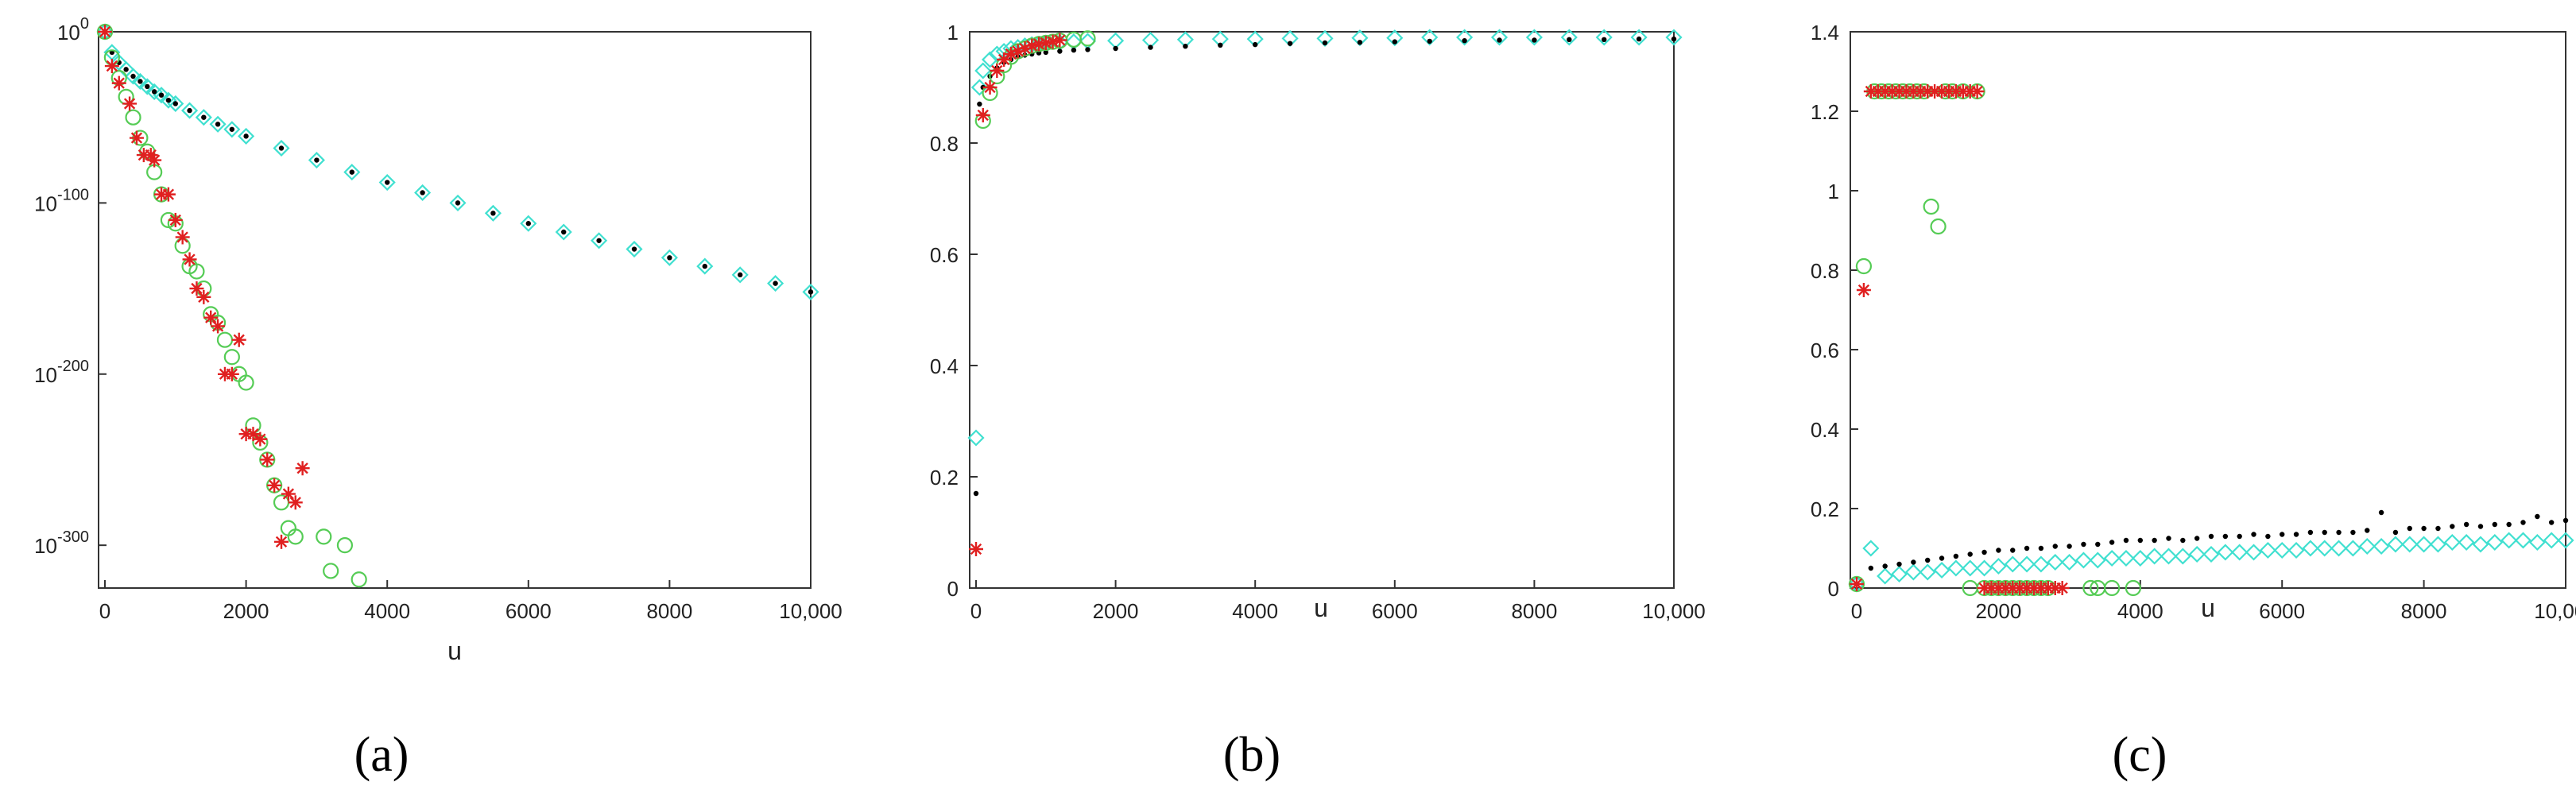  Describe the element at coordinates (1833, 191) in the screenshot. I see `y-tick-label: 1` at that location.